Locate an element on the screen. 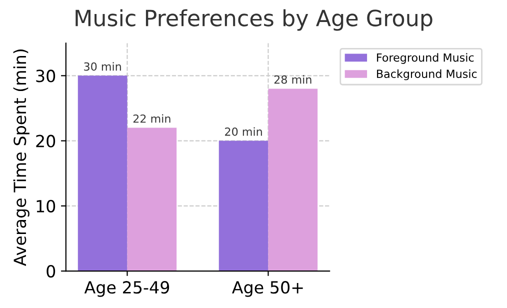 This screenshot has width=507, height=308. data-label: 22 min is located at coordinates (151, 118).